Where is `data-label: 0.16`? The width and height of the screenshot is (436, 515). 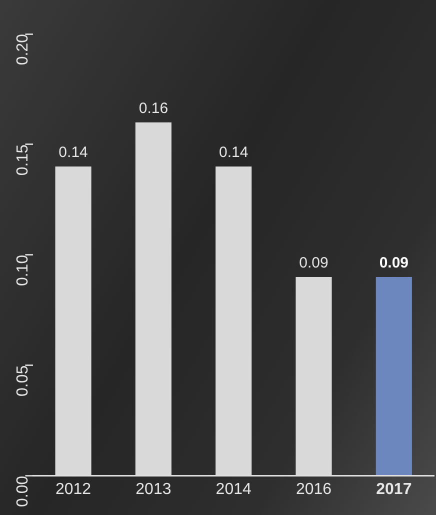
data-label: 0.16 is located at coordinates (153, 108).